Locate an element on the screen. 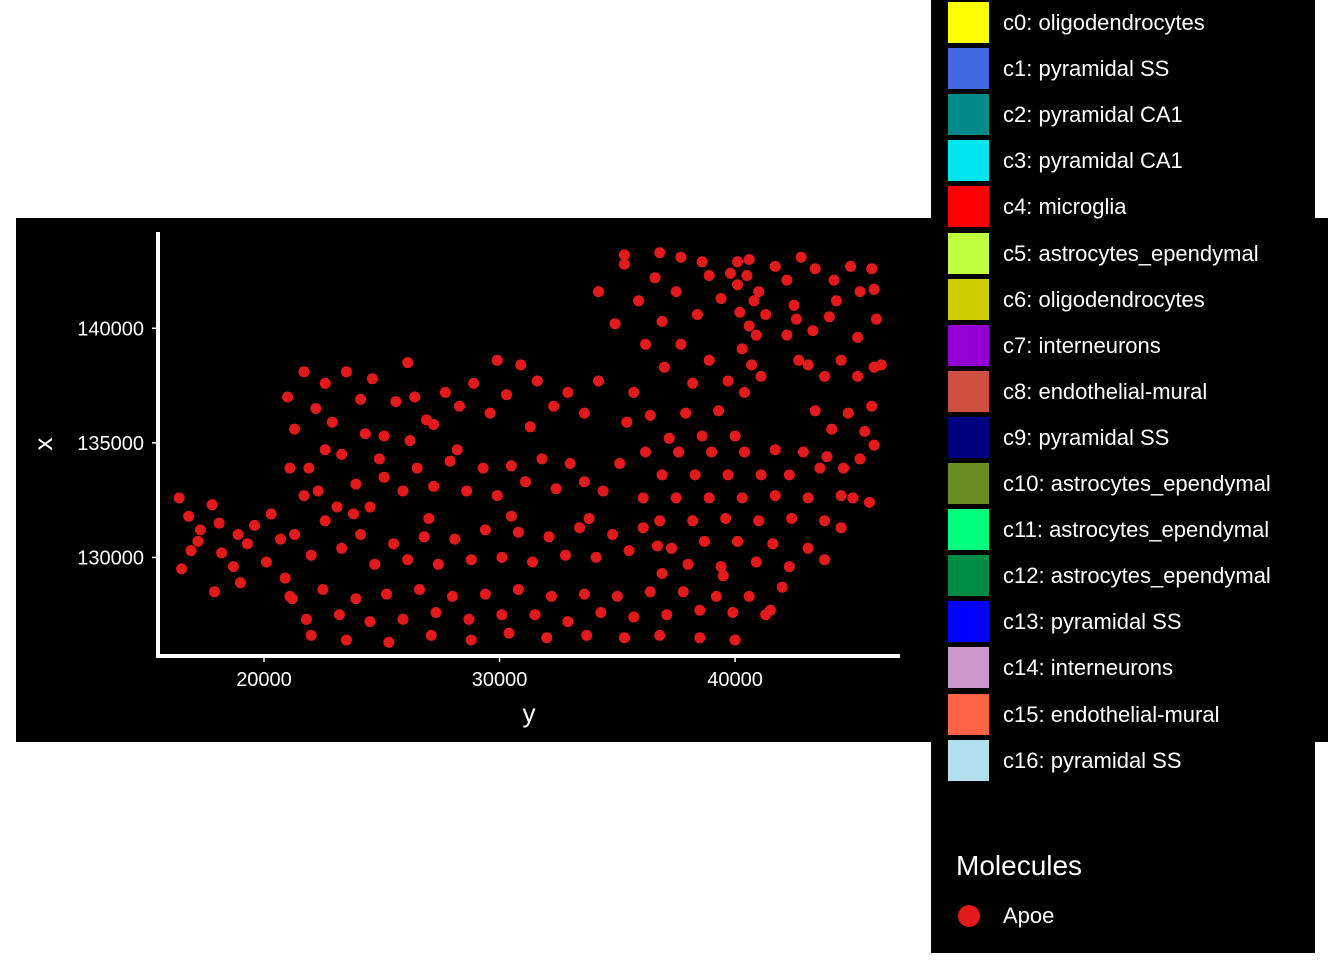  legend-label-c11: c11: astrocytes_ependymal is located at coordinates (1136, 530).